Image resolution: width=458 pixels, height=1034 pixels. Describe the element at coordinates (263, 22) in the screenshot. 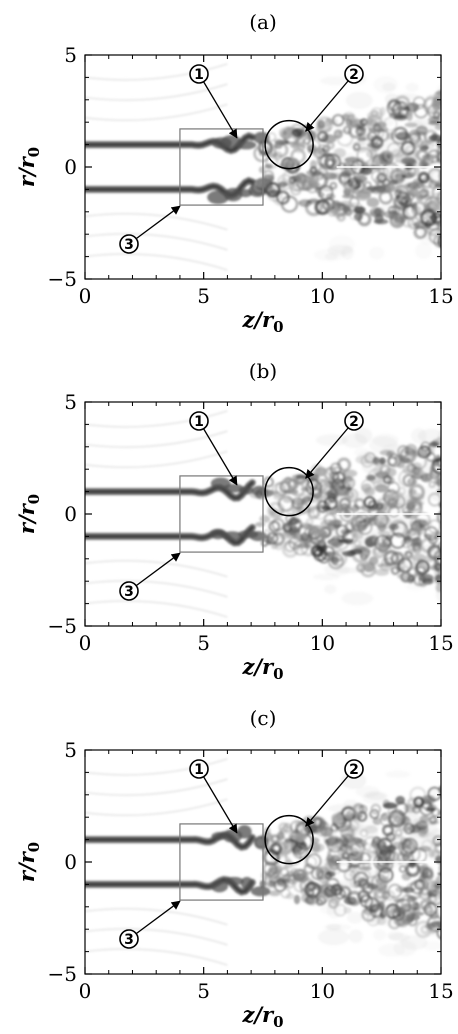

I see `panel-title: (a)` at that location.